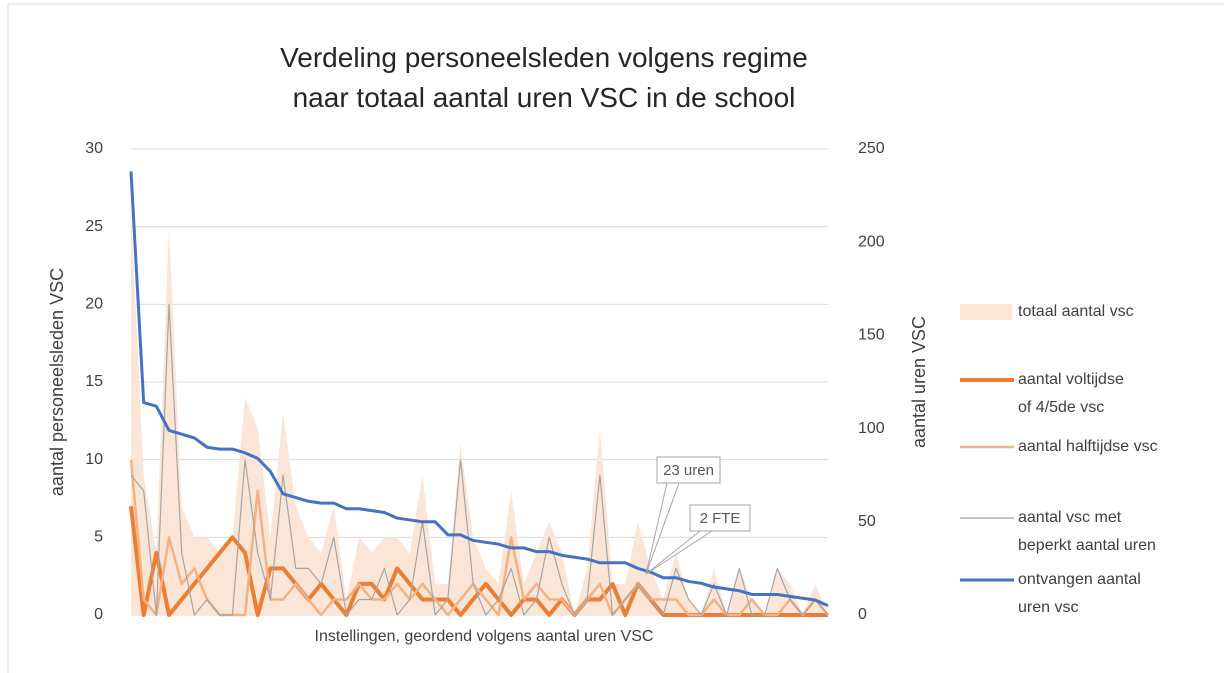 This screenshot has height=673, width=1224. I want to click on legend-label: aantal vsc met beperkt aantal uren, so click(1087, 531).